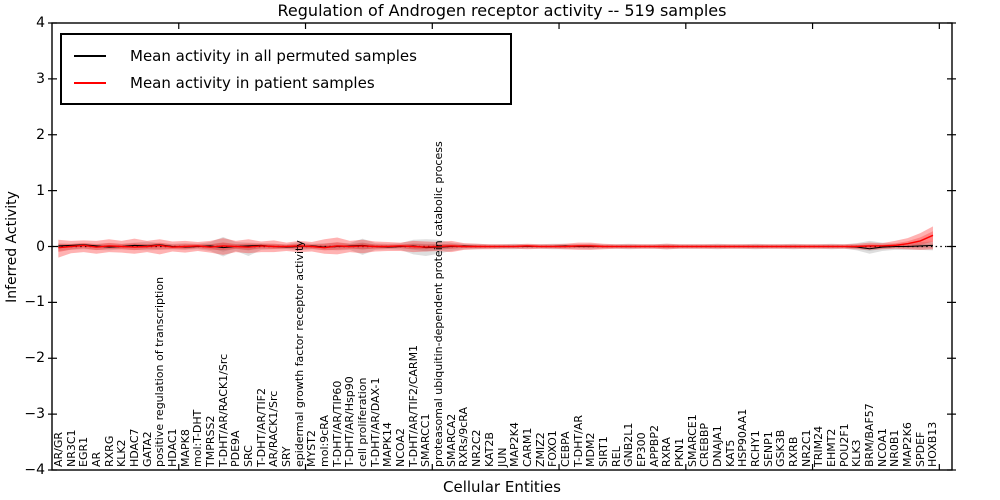  What do you see at coordinates (781, 448) in the screenshot?
I see `x-tick-label: GSK3B` at bounding box center [781, 448].